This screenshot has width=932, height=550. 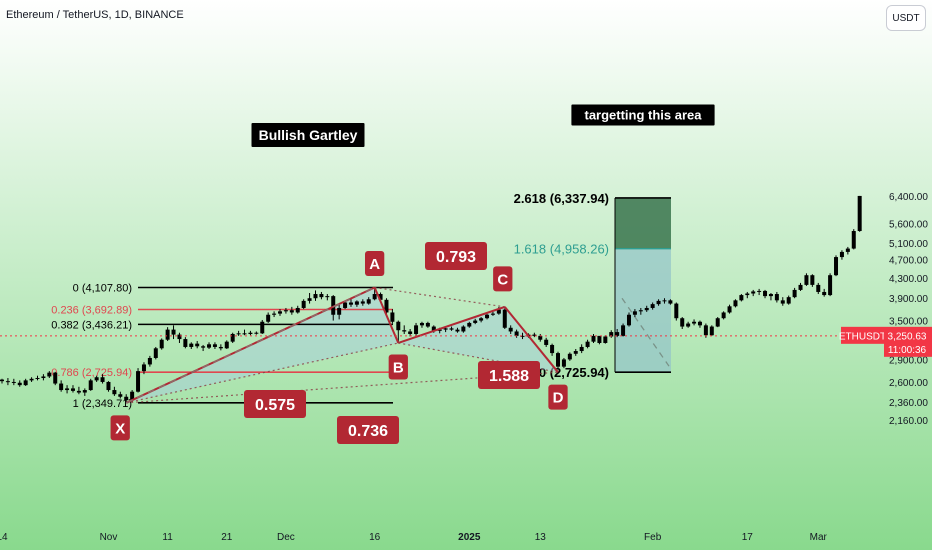 What do you see at coordinates (561, 249) in the screenshot?
I see `projection-label-1618: 1.618 (4,958.26)` at bounding box center [561, 249].